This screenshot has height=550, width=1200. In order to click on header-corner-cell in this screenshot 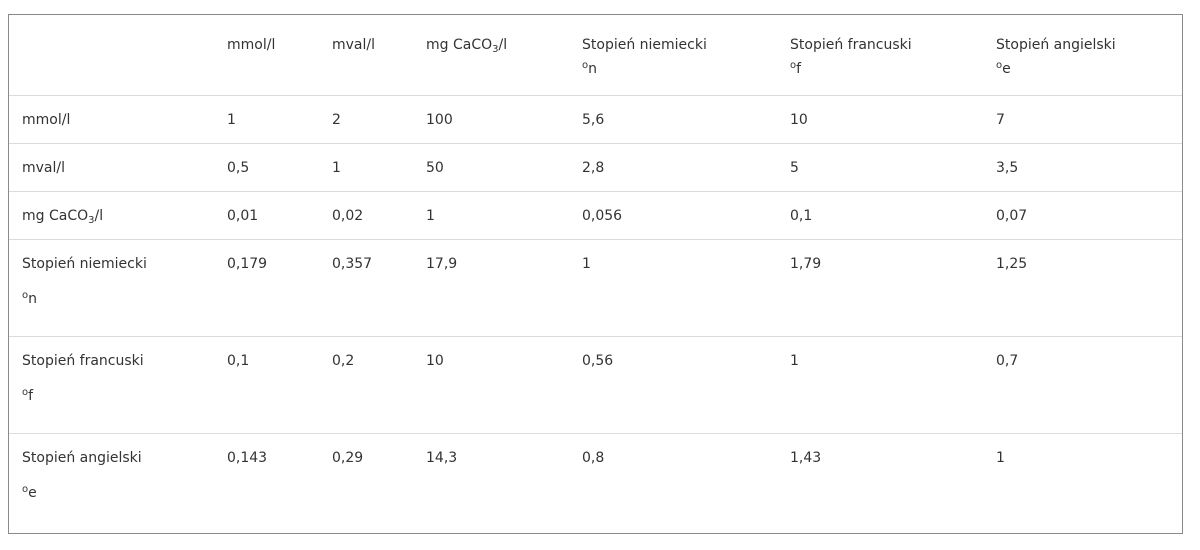, I will do `click(111, 55)`.